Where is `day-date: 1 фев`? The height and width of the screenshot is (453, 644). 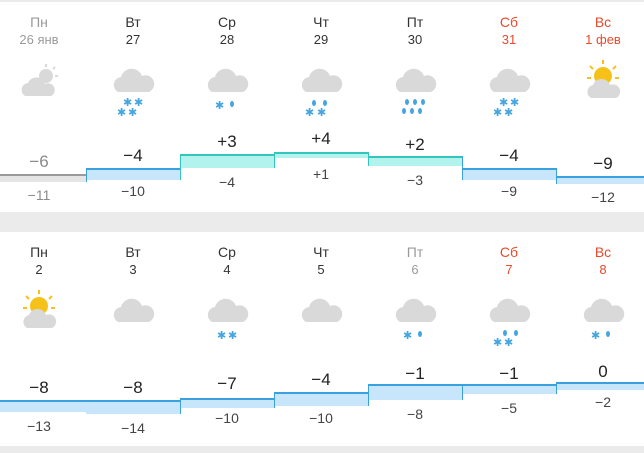
day-date: 1 фев is located at coordinates (603, 39).